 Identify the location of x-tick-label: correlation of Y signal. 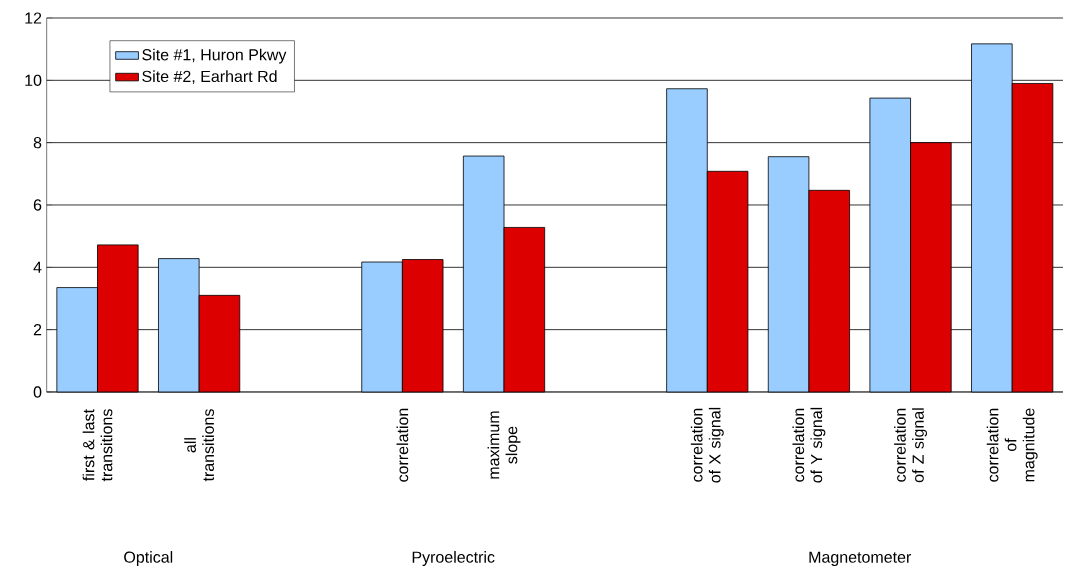
(809, 445).